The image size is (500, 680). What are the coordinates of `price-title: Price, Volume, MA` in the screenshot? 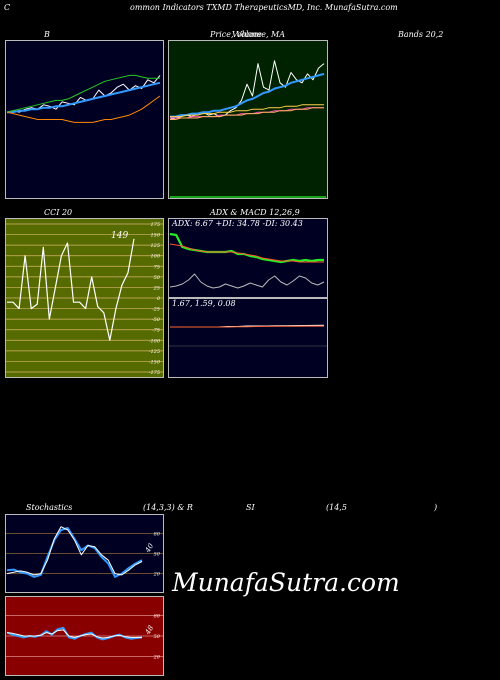 It's located at (248, 34).